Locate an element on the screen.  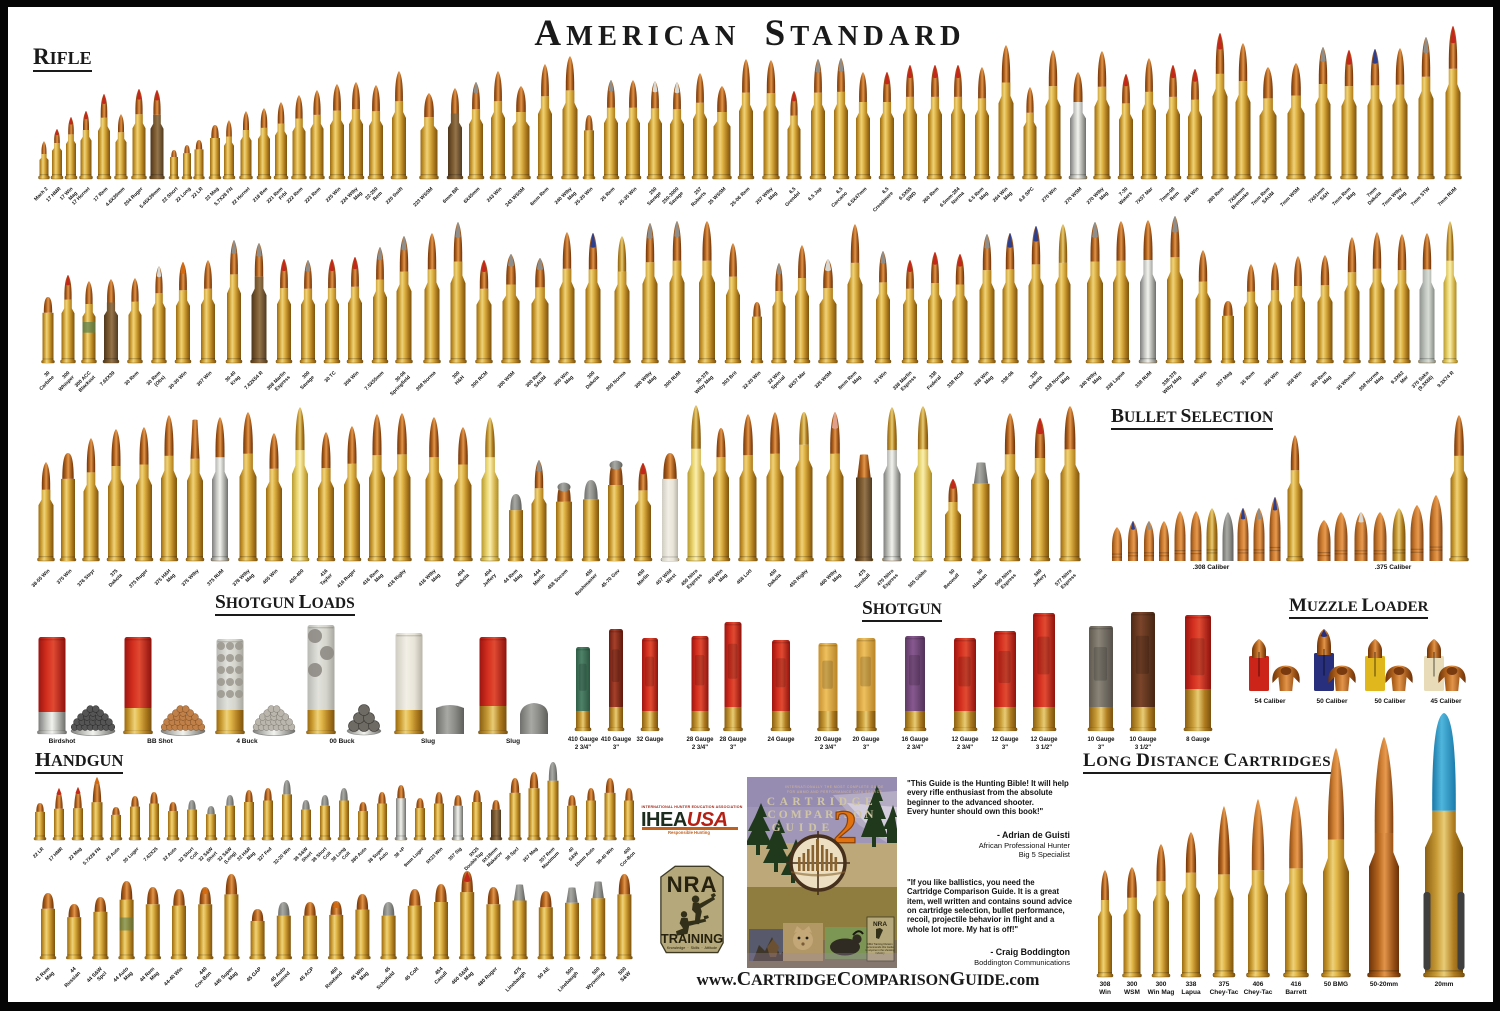
svg-text: 40 is located at coordinates (571, 850).